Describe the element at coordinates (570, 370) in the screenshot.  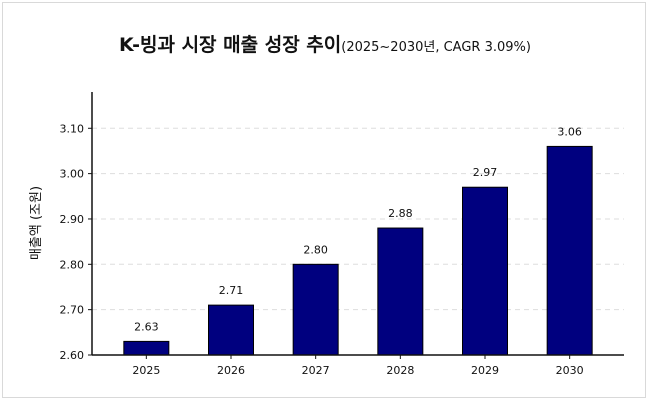
I see `x-tick-label: 2030` at that location.